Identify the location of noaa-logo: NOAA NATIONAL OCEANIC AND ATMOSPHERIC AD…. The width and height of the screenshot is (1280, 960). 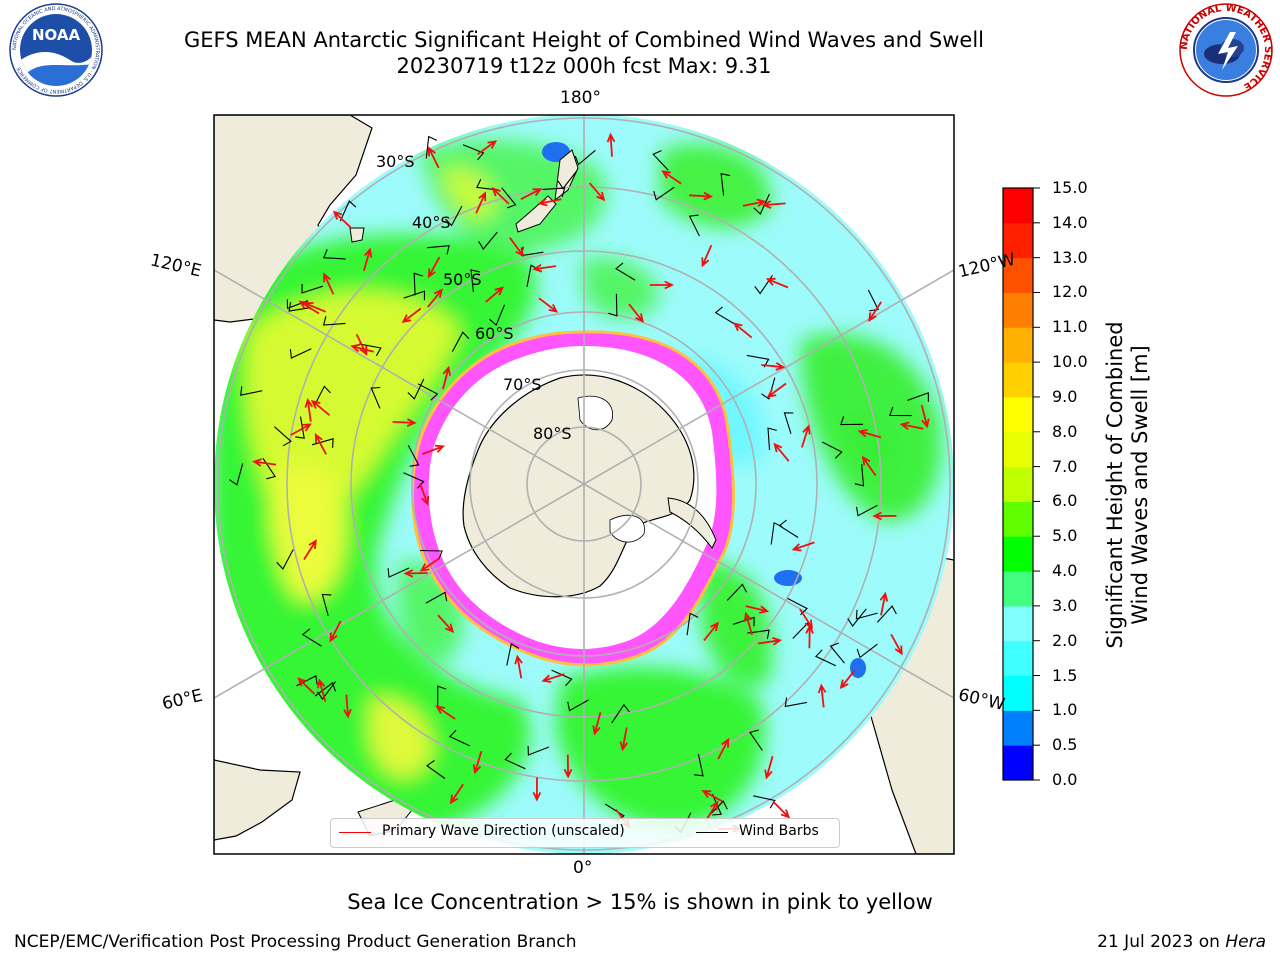
(56, 50).